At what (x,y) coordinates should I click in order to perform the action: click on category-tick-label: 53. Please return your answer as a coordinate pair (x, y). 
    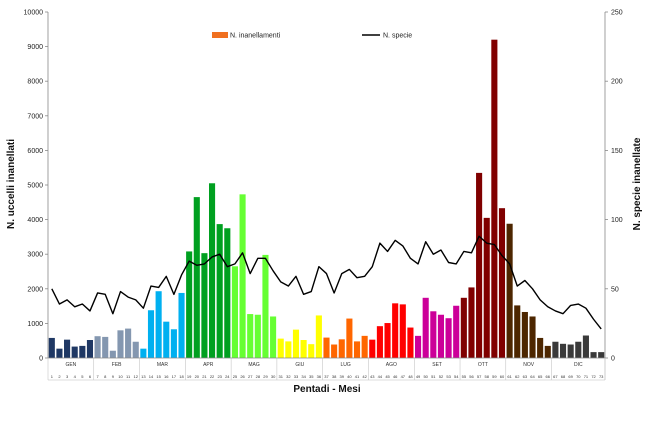
    Looking at the image, I should click on (448, 376).